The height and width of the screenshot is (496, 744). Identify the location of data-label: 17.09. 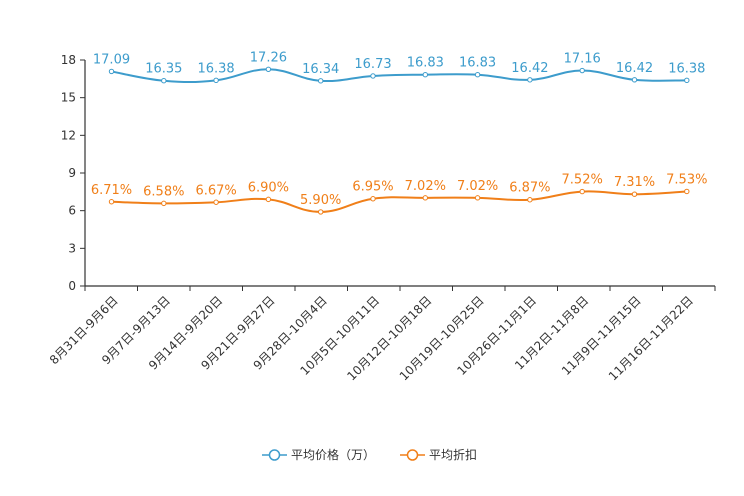
(111, 59).